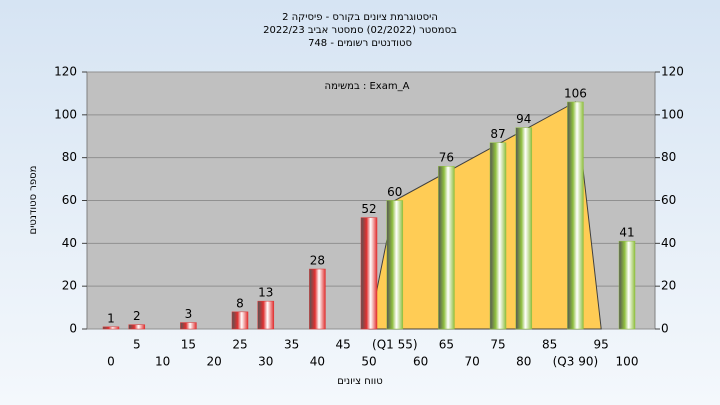 This screenshot has height=405, width=720. I want to click on chart-title: היסטוגרמת ציונים בקורס - פיסיקה 2, so click(360, 17).